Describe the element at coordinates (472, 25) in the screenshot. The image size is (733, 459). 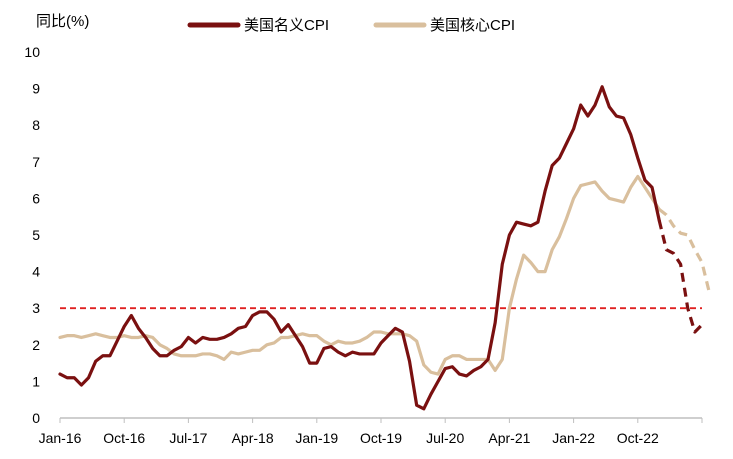
I see `legend-label-core-cpi: 美国核心CPI` at that location.